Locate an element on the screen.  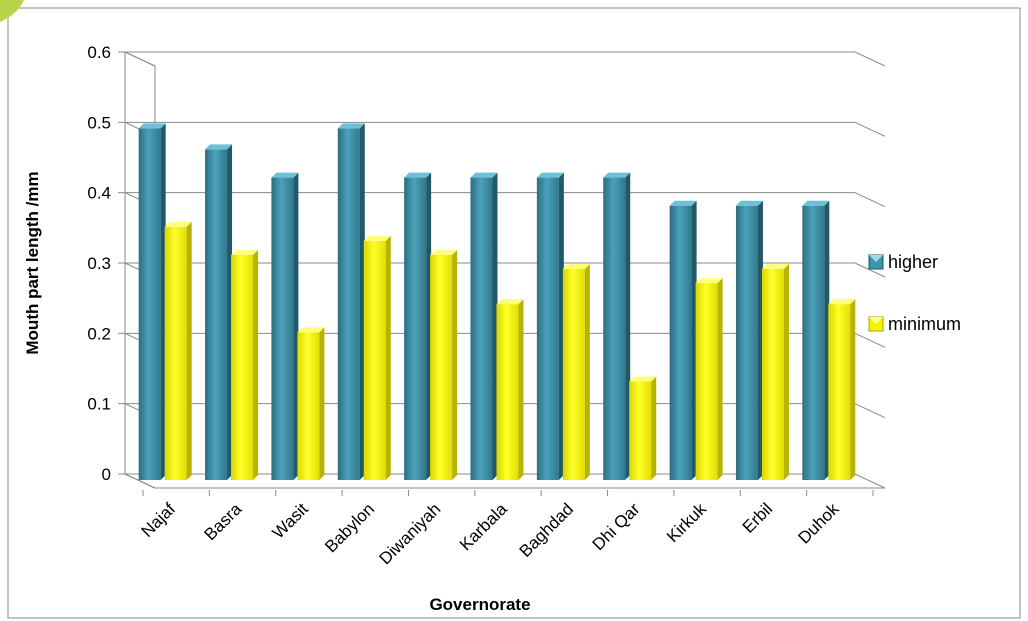
x-tick-label: Najaf is located at coordinates (159, 520).